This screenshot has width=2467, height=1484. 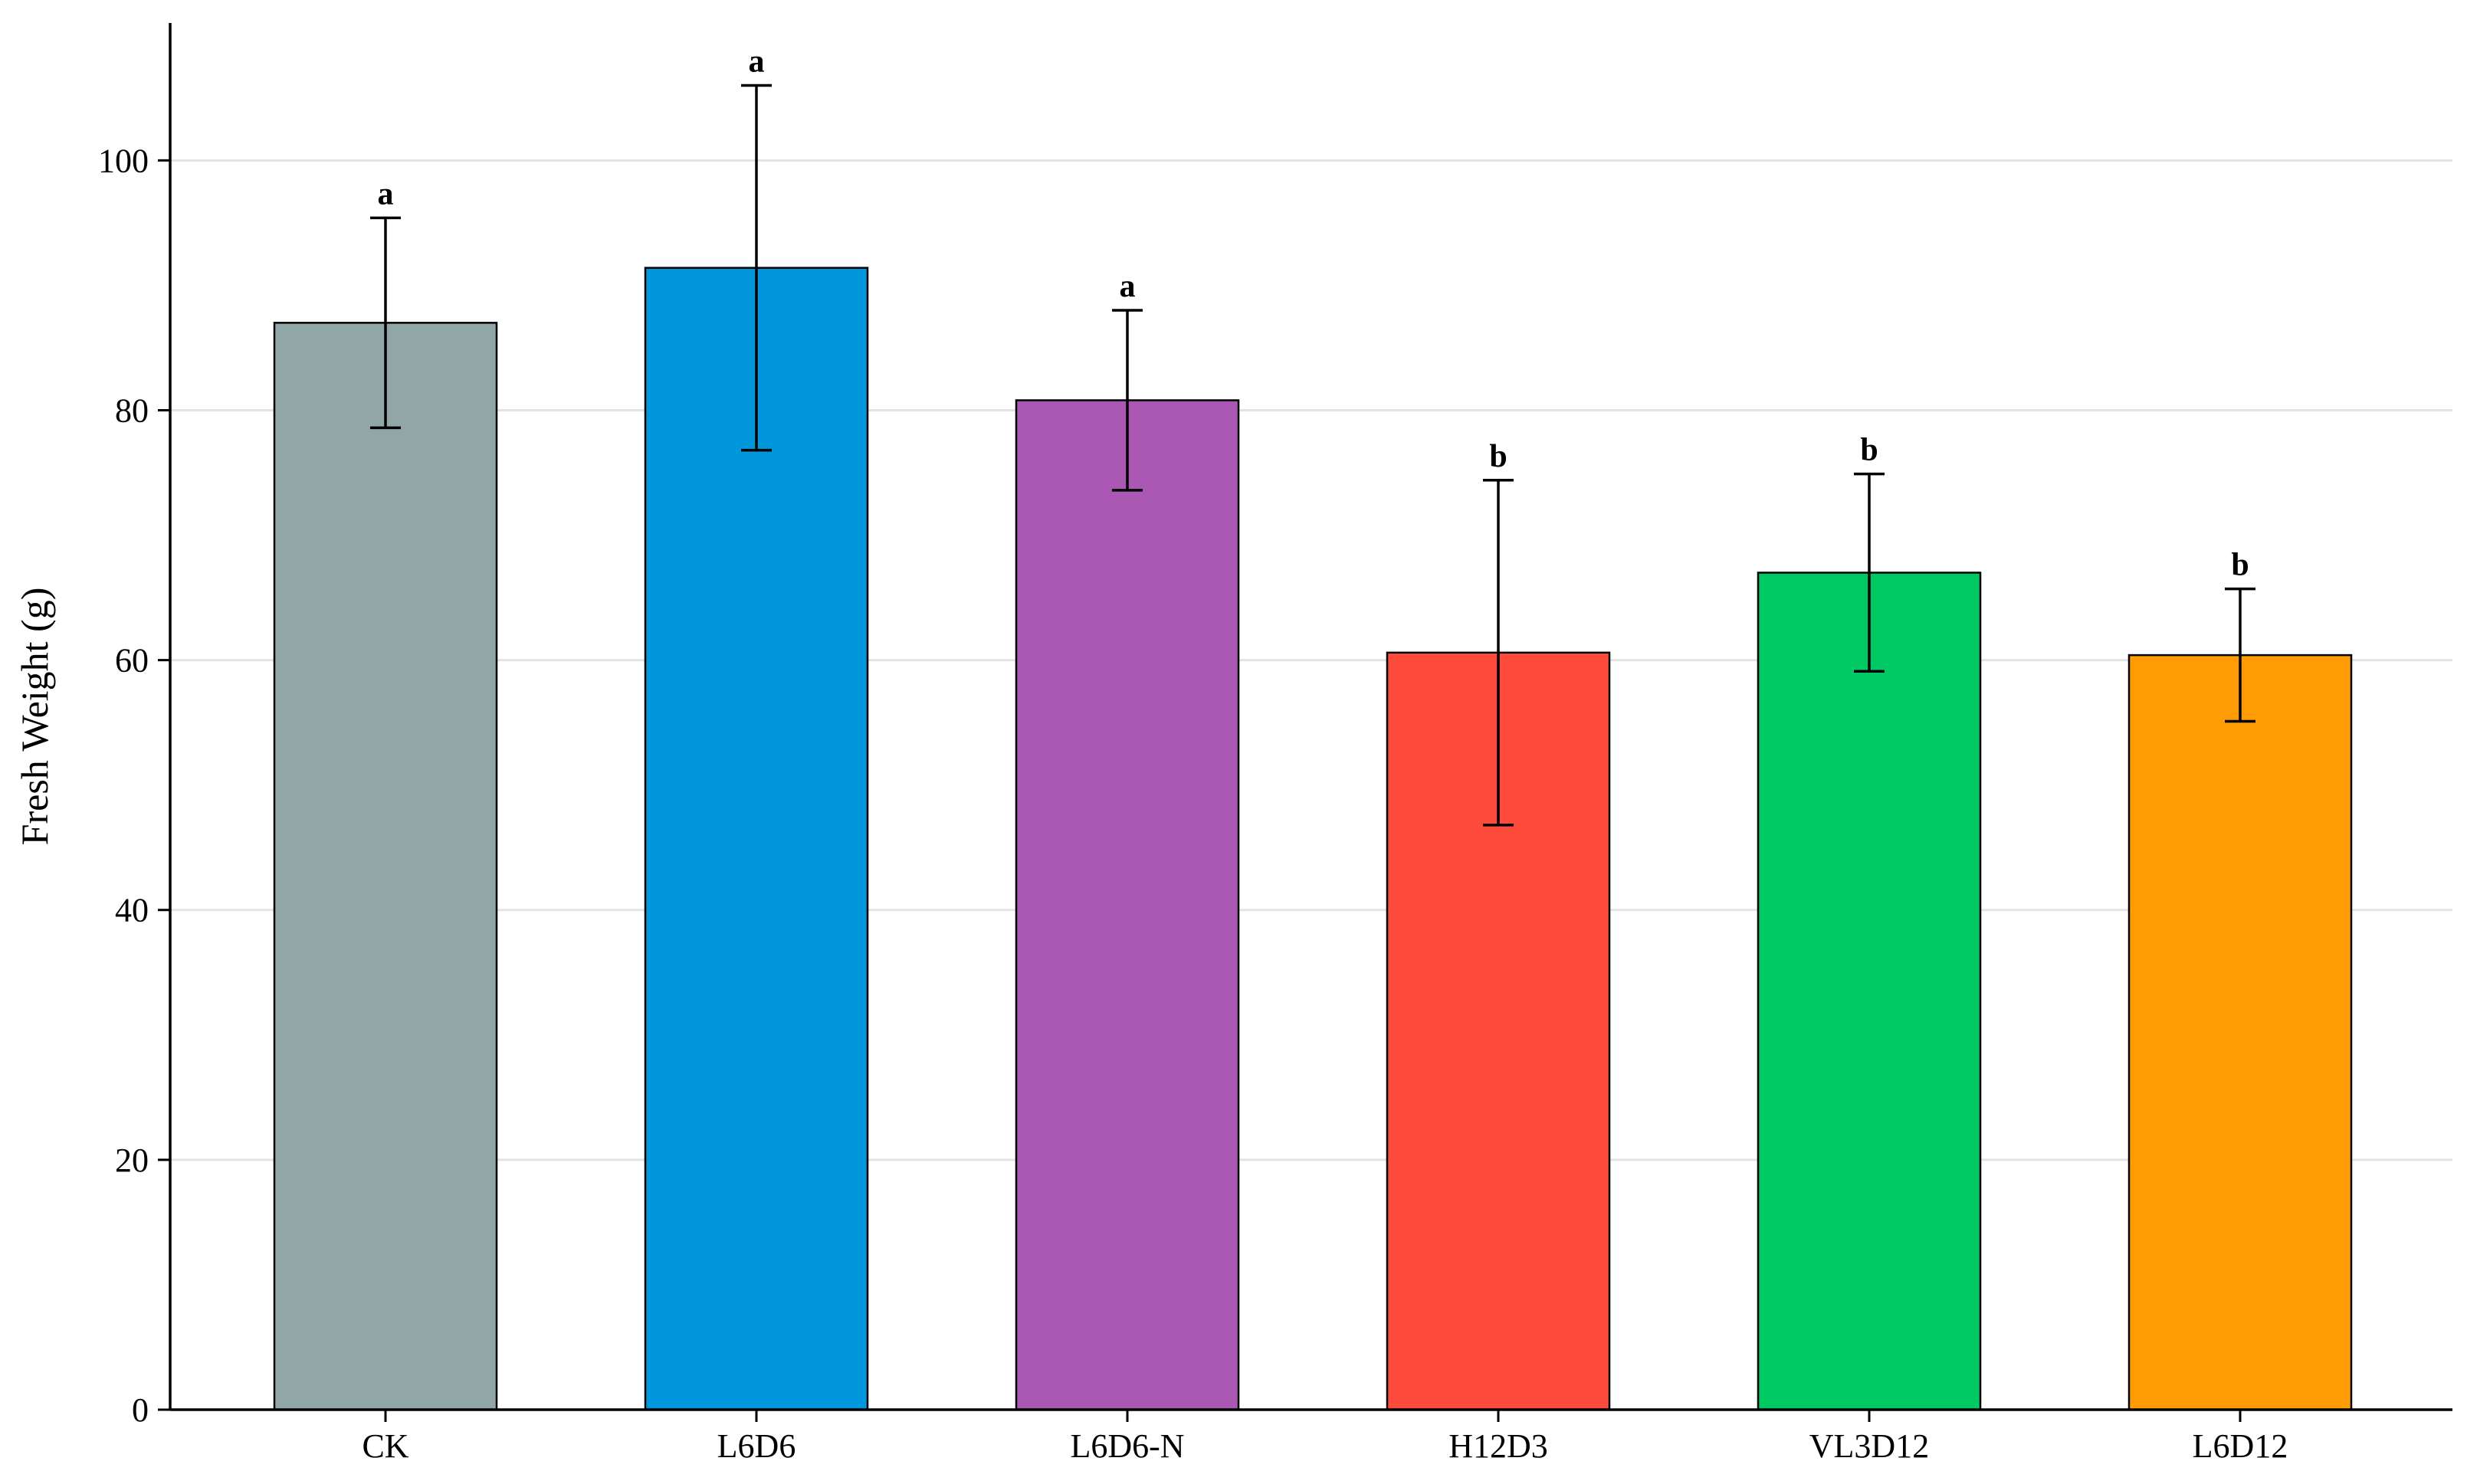 What do you see at coordinates (1498, 1446) in the screenshot?
I see `x-tick-label: H12D3` at bounding box center [1498, 1446].